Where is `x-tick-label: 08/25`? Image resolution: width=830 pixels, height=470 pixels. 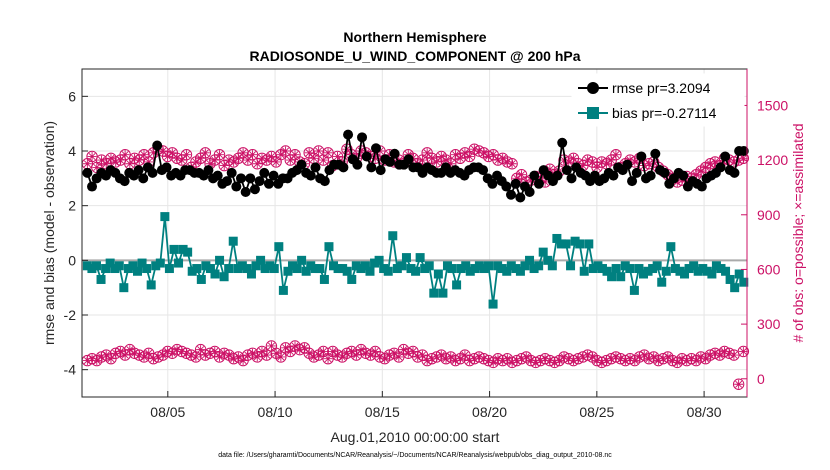
x-tick-label: 08/25 is located at coordinates (596, 412).